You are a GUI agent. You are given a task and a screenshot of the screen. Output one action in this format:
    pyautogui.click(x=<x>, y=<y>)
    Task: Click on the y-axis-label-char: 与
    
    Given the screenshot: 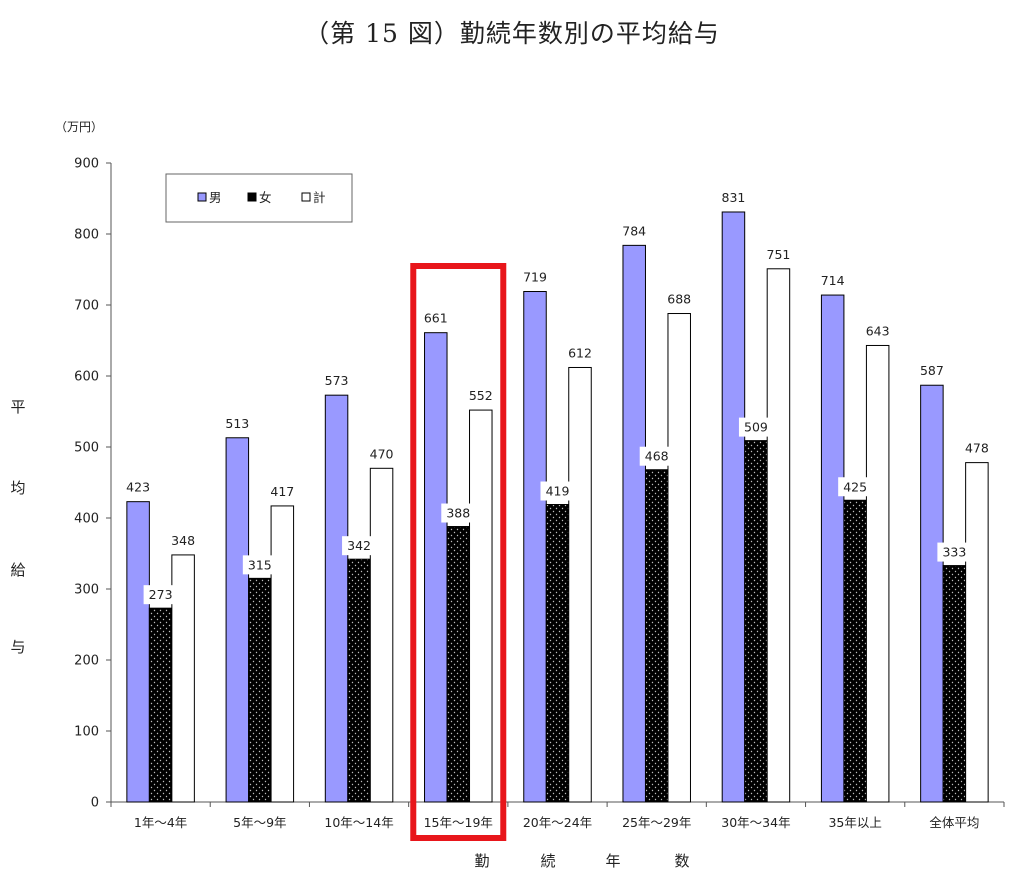 What is the action you would take?
    pyautogui.click(x=17, y=647)
    